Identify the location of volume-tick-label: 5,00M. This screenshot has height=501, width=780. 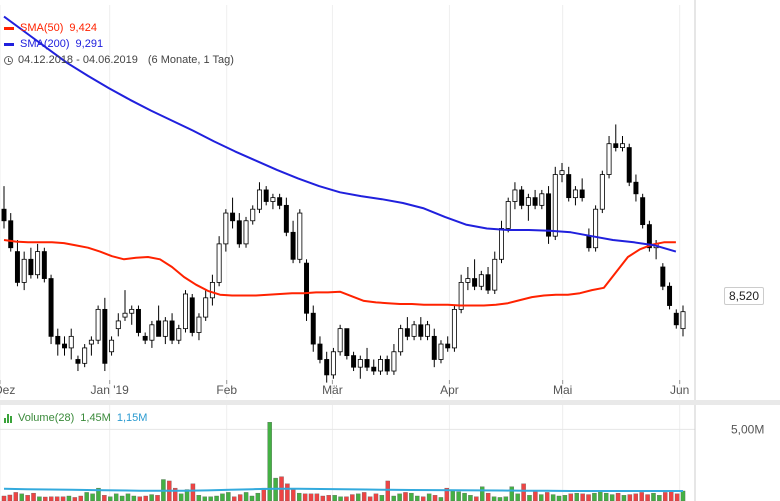
(747, 429).